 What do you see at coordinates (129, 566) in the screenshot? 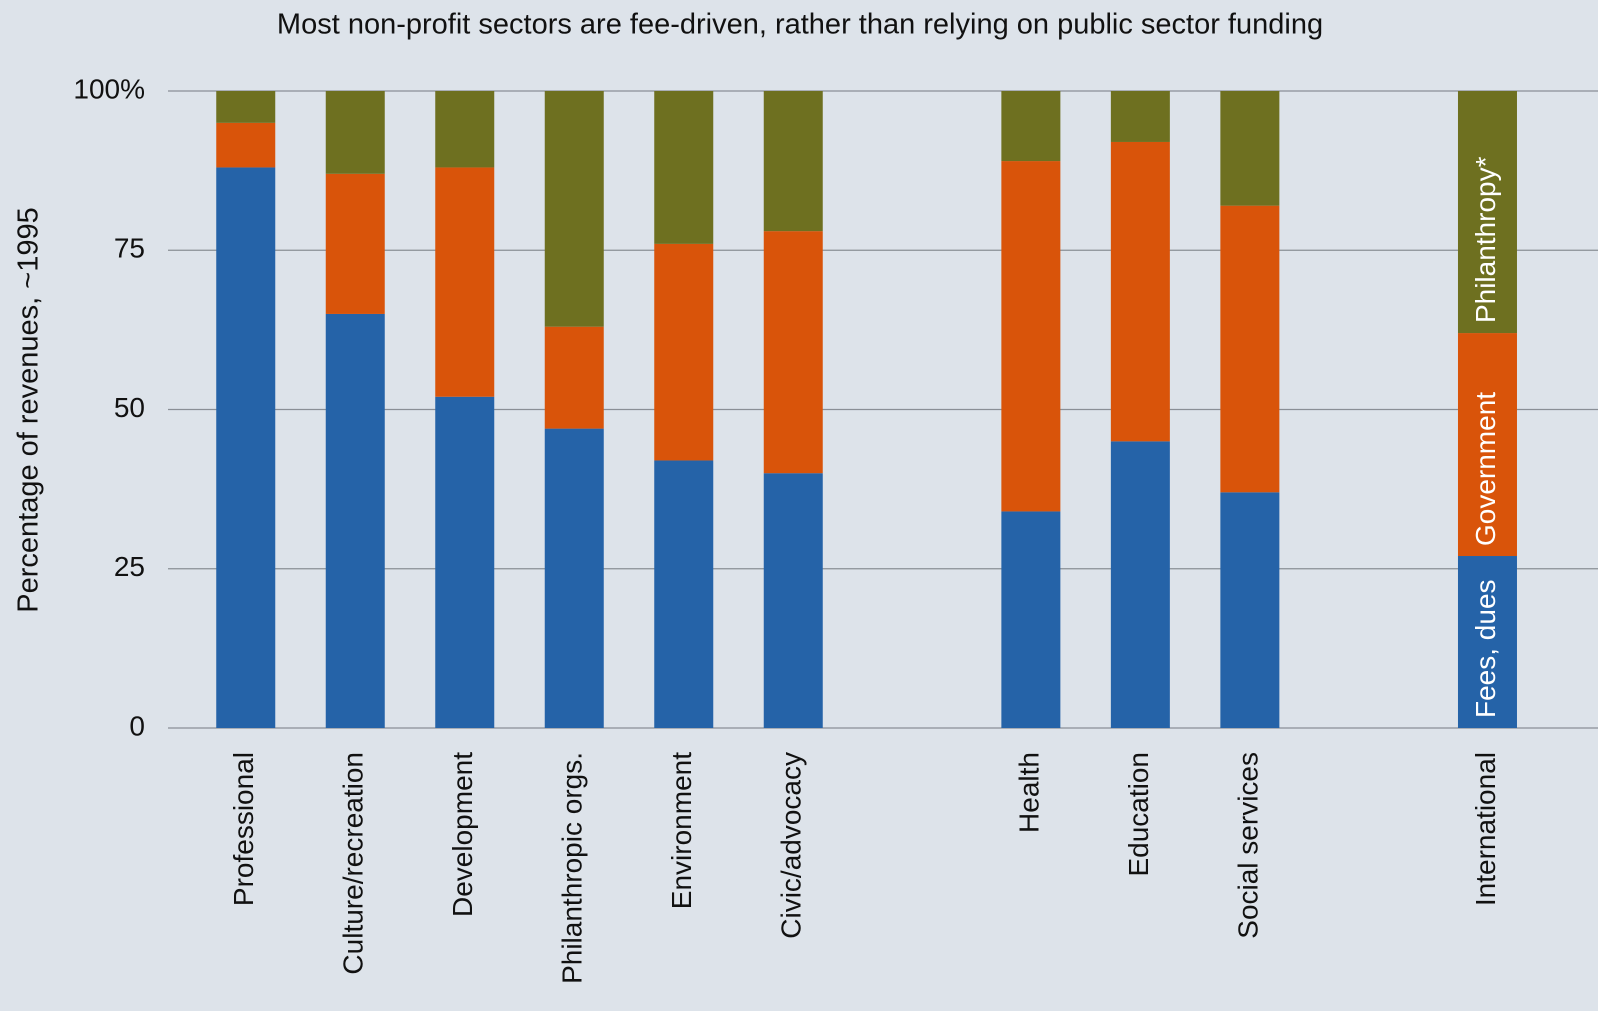
I see `y-tick-label: 25` at bounding box center [129, 566].